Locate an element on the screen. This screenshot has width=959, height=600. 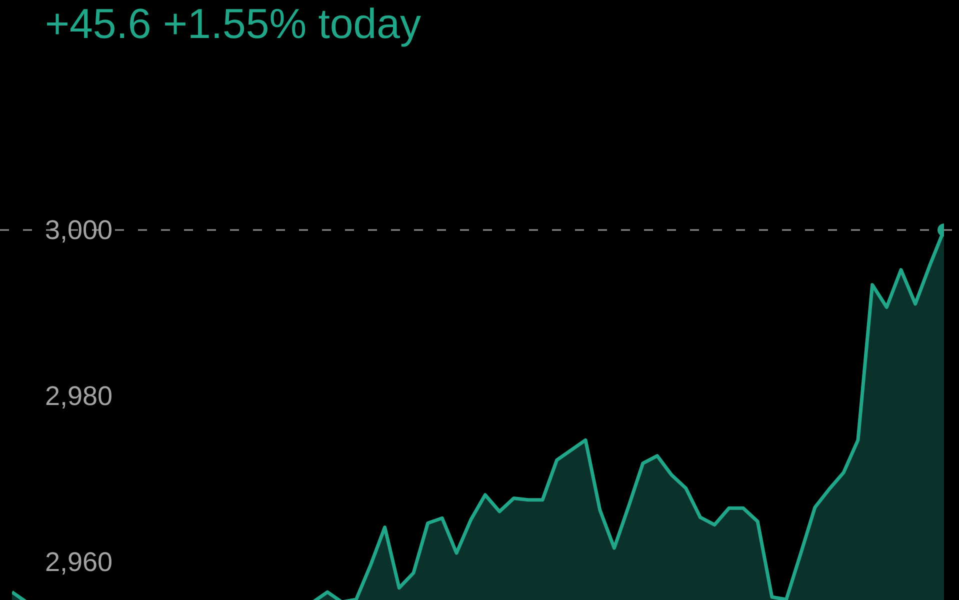
y-tick-label: 2,960 is located at coordinates (79, 562).